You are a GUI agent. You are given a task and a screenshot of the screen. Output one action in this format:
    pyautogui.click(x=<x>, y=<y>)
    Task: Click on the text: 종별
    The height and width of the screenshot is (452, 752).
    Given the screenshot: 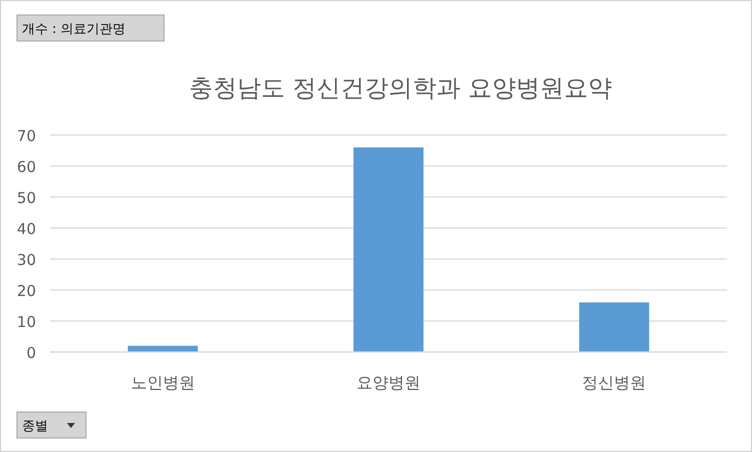 What is the action you would take?
    pyautogui.click(x=35, y=426)
    